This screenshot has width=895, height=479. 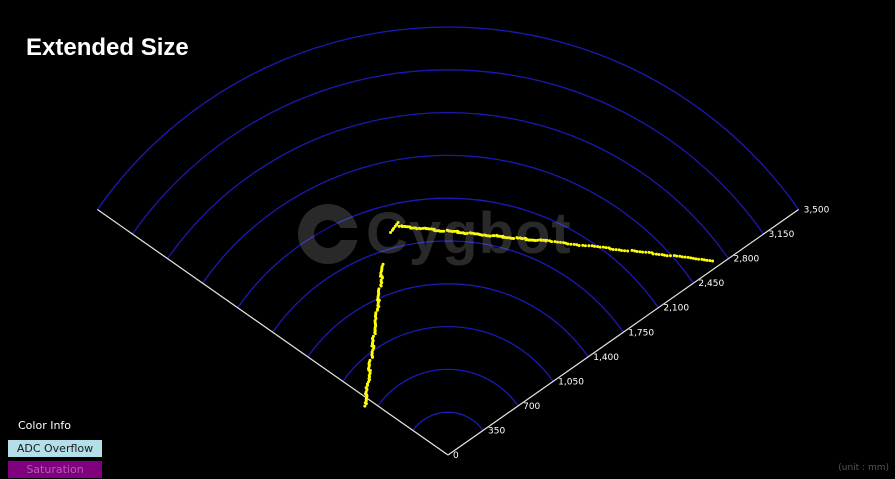 What do you see at coordinates (55, 469) in the screenshot?
I see `saturation-badge: Saturation` at bounding box center [55, 469].